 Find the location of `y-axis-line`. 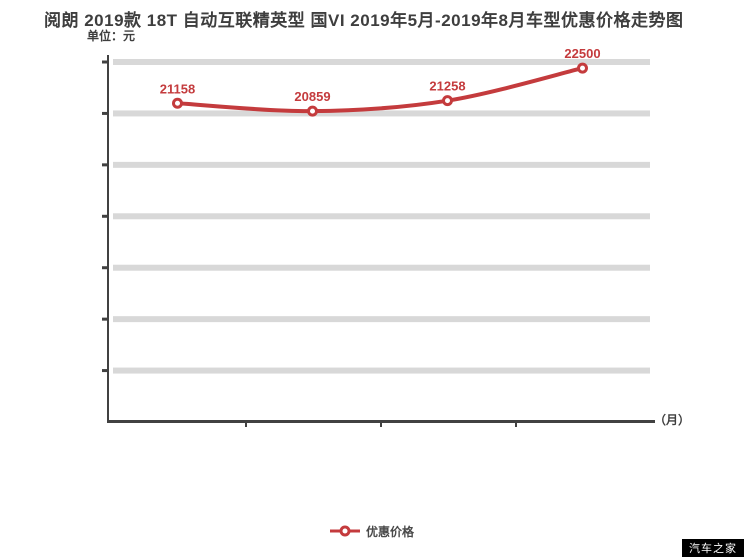

y-axis-line is located at coordinates (108, 238).